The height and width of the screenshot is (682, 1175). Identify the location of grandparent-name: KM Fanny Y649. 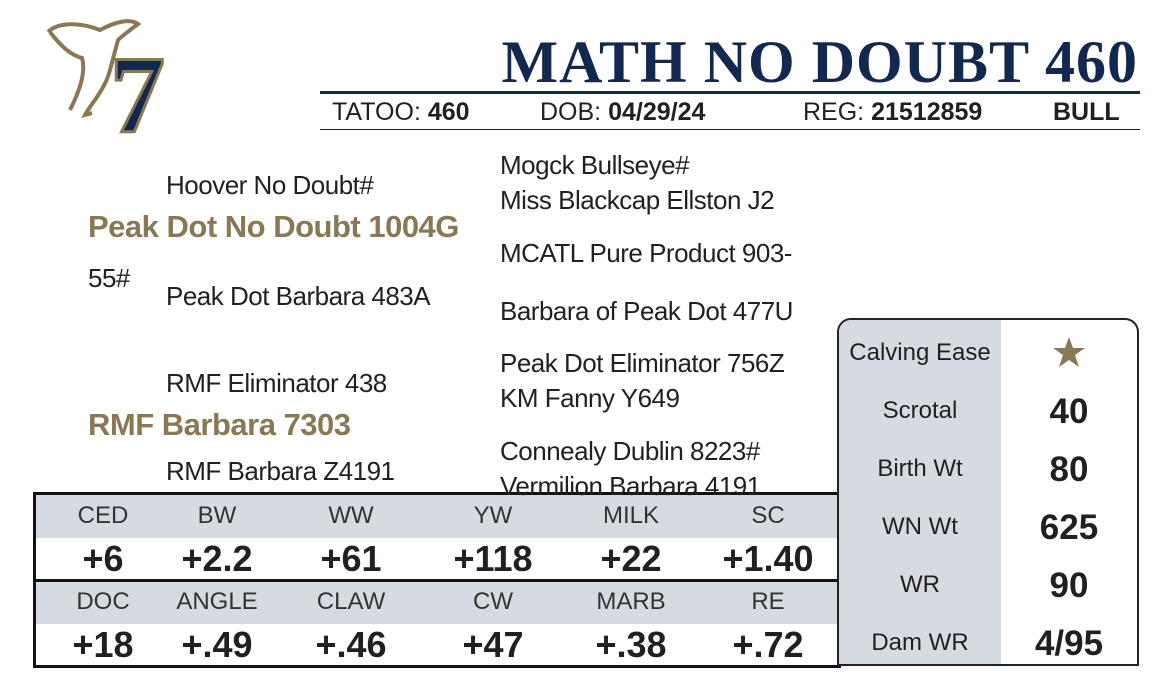
(590, 398).